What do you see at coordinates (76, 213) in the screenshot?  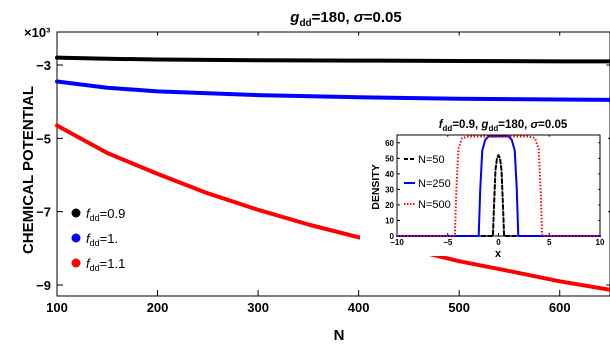 I see `legend-marker-fdd-0.9` at bounding box center [76, 213].